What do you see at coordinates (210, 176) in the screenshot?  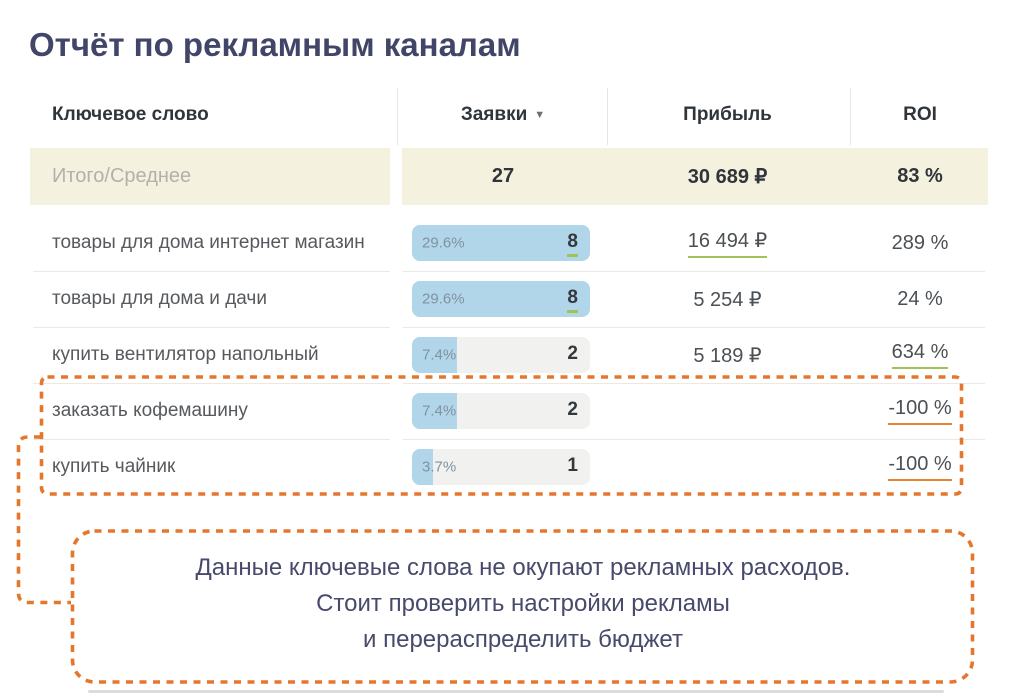 I see `totals-row-bg-left` at bounding box center [210, 176].